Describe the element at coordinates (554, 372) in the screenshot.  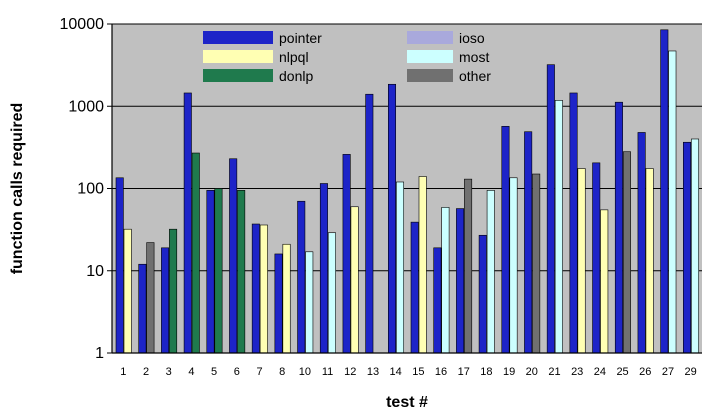
I see `x-tick-label: 21` at that location.